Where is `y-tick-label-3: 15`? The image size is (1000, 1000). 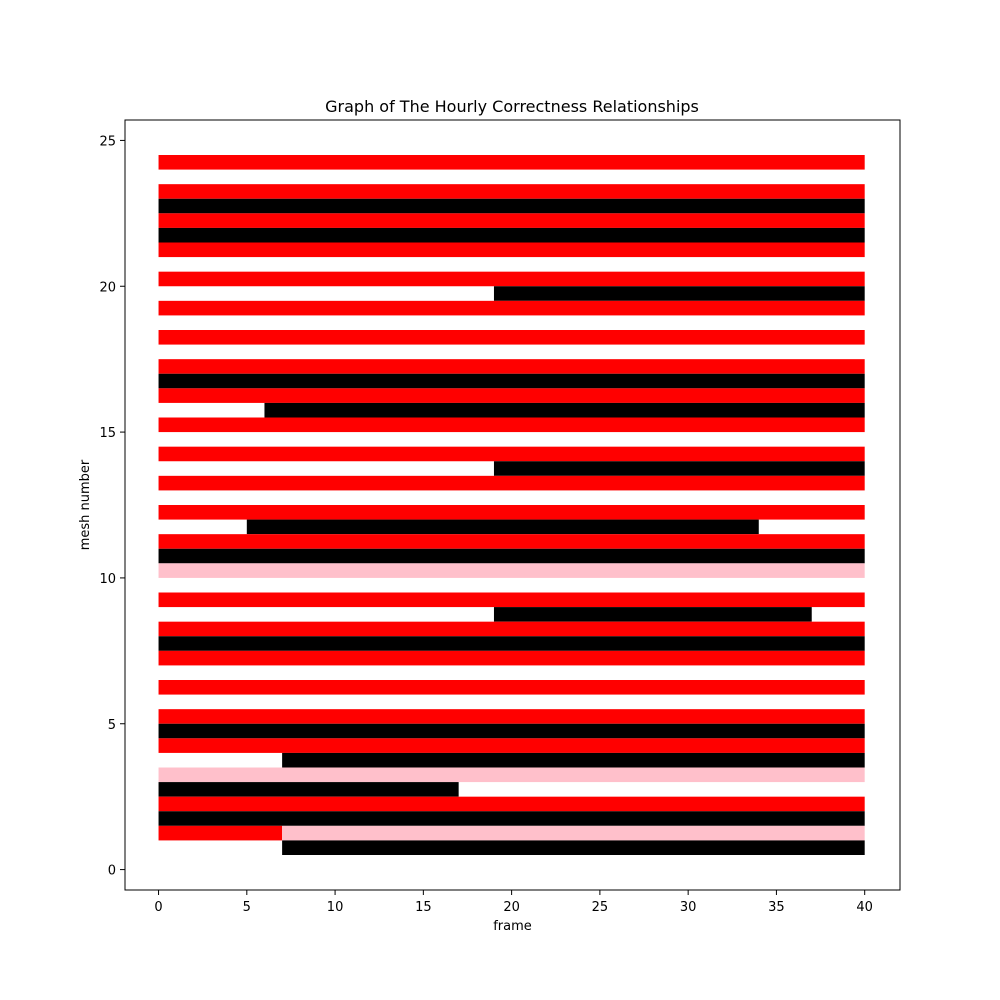 y-tick-label-3: 15 is located at coordinates (107, 433).